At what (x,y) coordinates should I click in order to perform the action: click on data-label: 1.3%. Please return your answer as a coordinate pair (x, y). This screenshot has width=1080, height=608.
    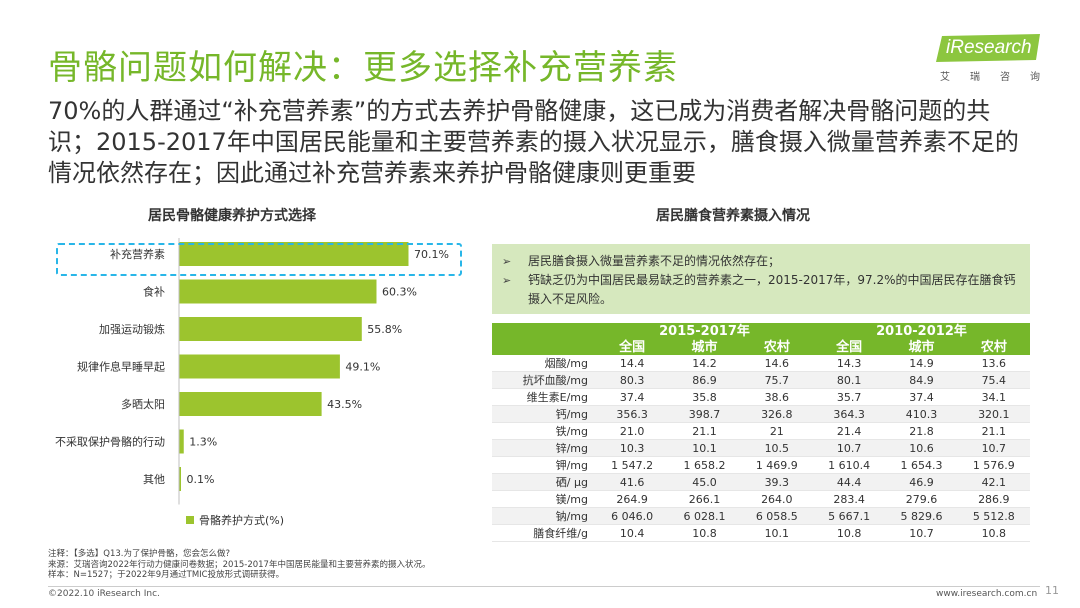
    Looking at the image, I should click on (203, 442).